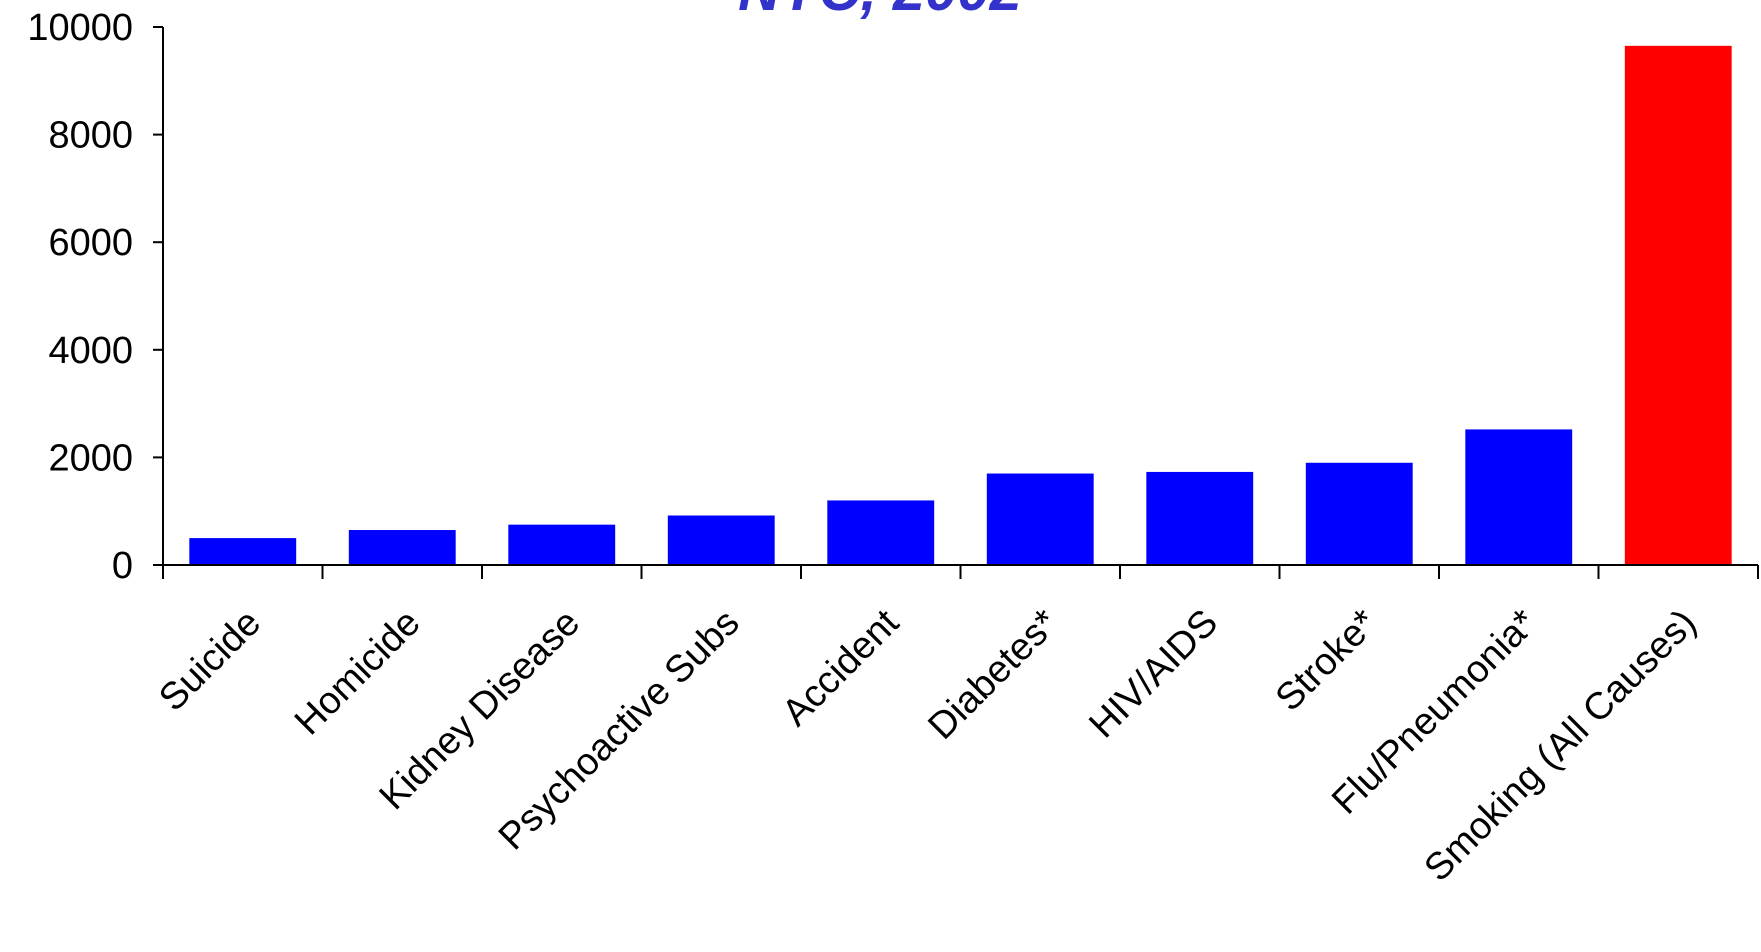  I want to click on x-axis-ticks, so click(960, 572).